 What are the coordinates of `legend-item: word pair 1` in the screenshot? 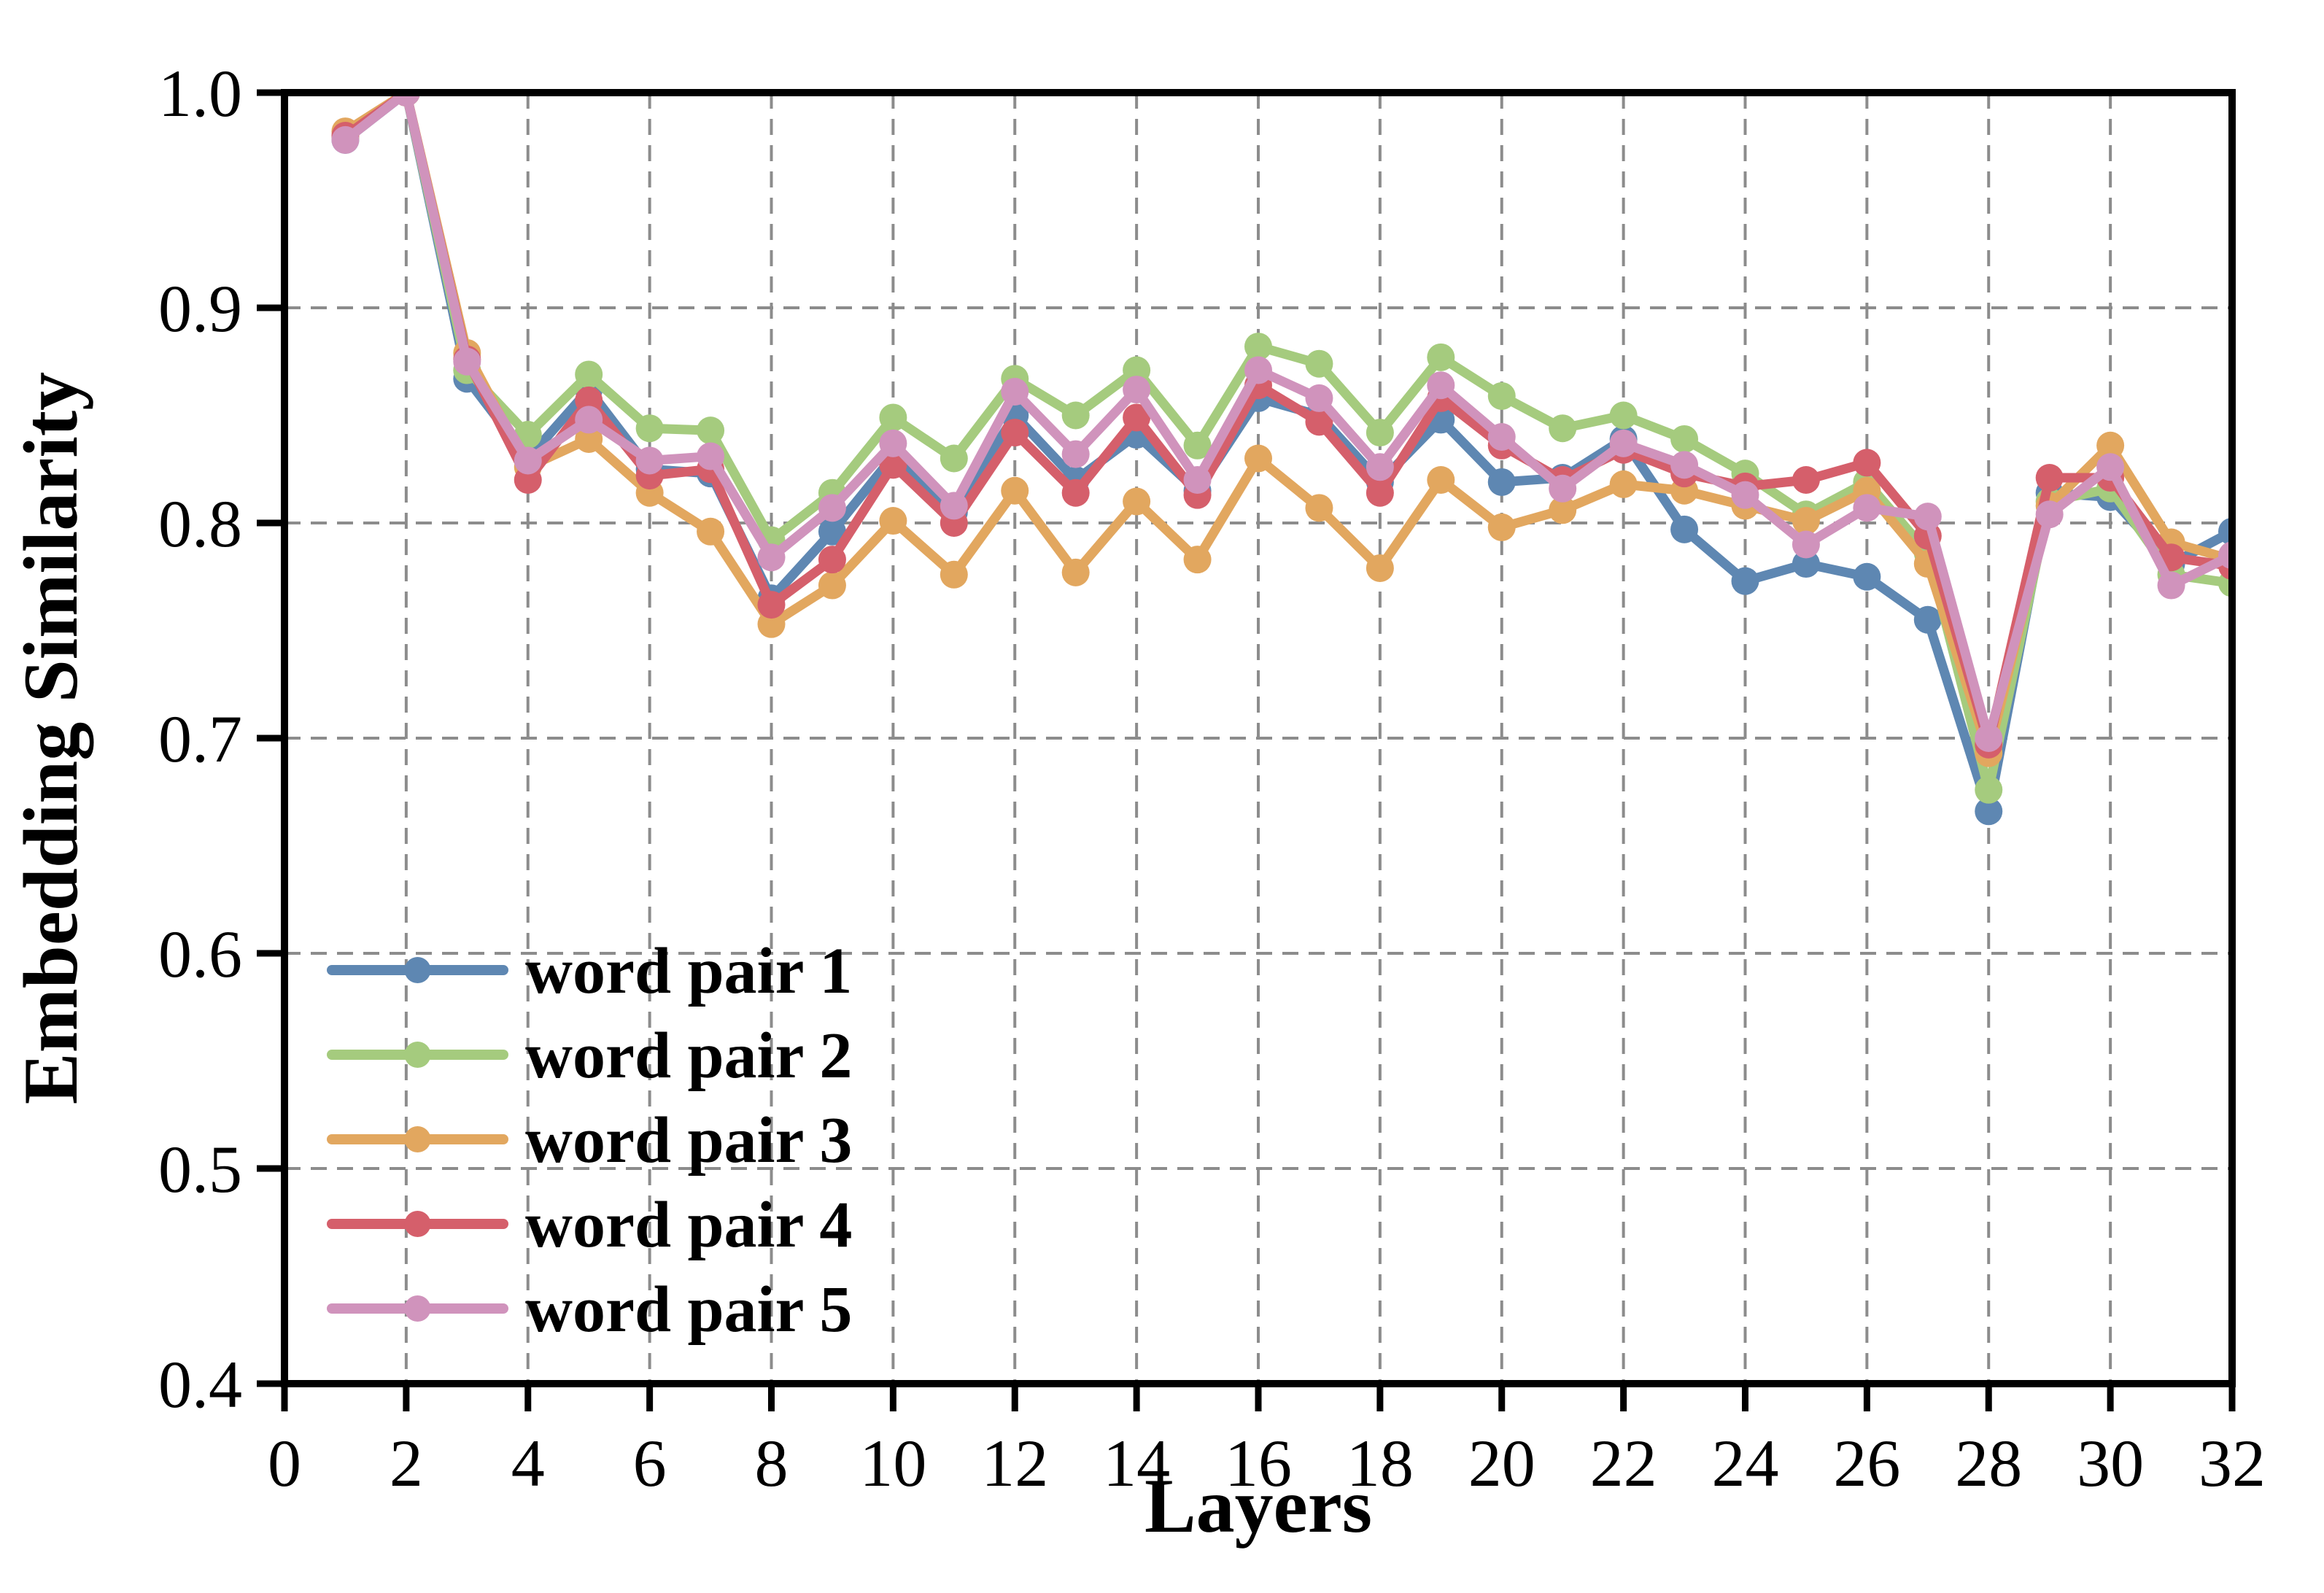 It's located at (589, 971).